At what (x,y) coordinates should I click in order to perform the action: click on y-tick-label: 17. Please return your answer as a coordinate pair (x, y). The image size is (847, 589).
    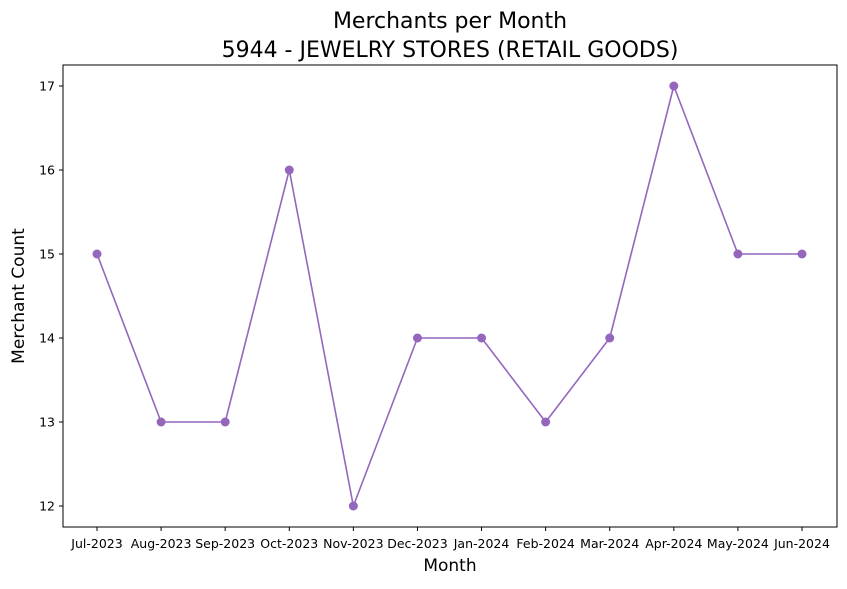
    Looking at the image, I should click on (47, 86).